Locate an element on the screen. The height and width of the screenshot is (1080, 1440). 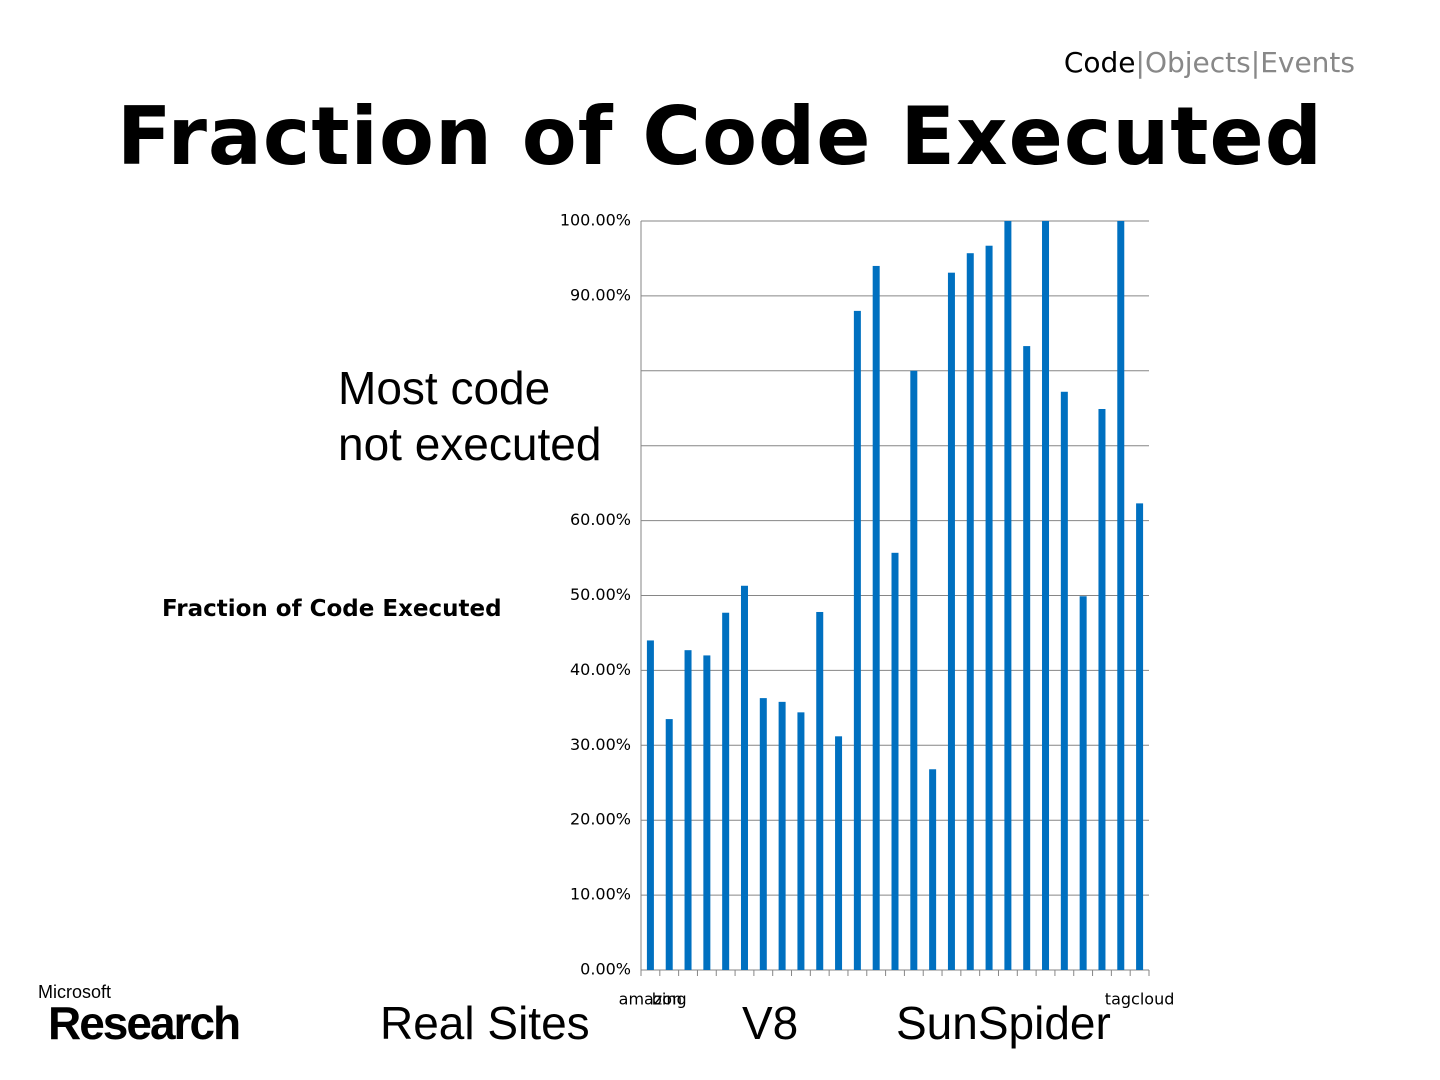
x-tick-label: tagcloud is located at coordinates (1140, 999).